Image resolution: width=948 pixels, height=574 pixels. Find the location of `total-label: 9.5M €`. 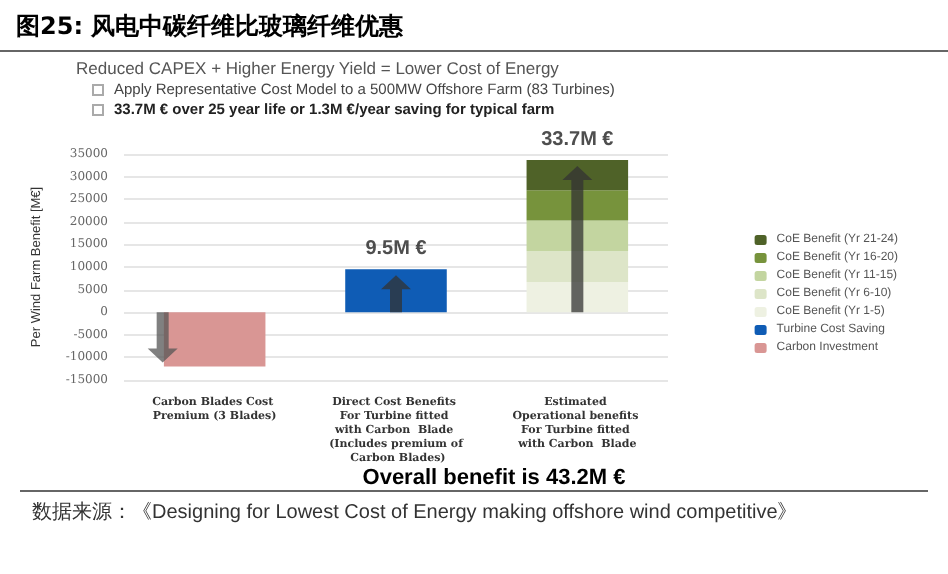

total-label: 9.5M € is located at coordinates (396, 249).